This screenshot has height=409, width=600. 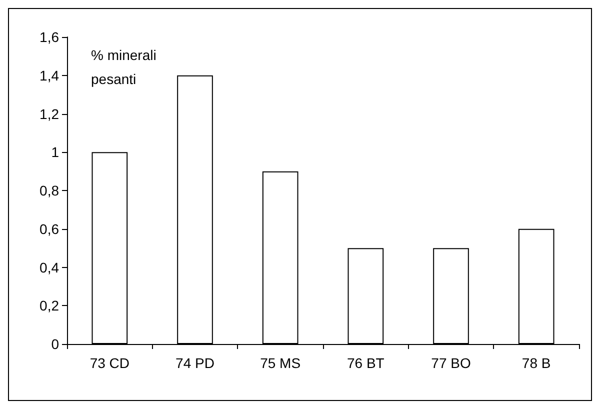 What do you see at coordinates (50, 75) in the screenshot?
I see `y-tick-label: 1,4` at bounding box center [50, 75].